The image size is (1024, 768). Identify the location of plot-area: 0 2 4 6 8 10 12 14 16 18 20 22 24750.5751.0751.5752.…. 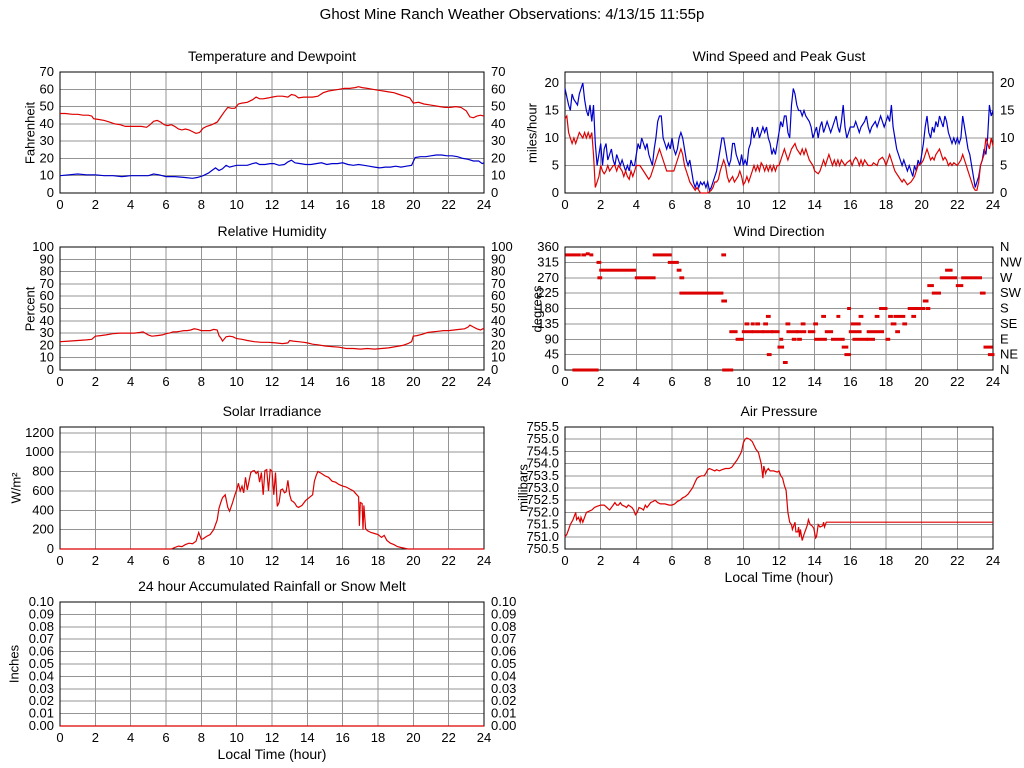
(763, 493).